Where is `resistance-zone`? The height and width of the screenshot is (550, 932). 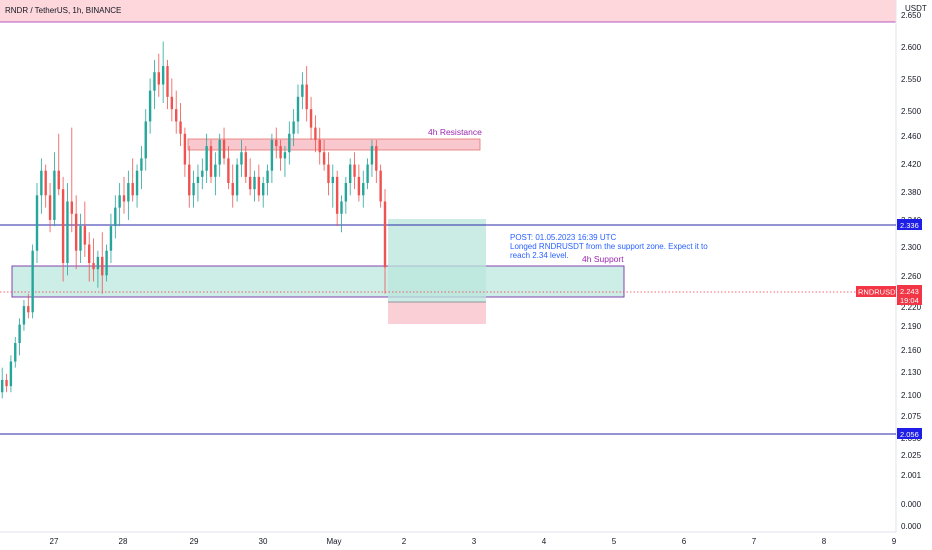
resistance-zone is located at coordinates (334, 144).